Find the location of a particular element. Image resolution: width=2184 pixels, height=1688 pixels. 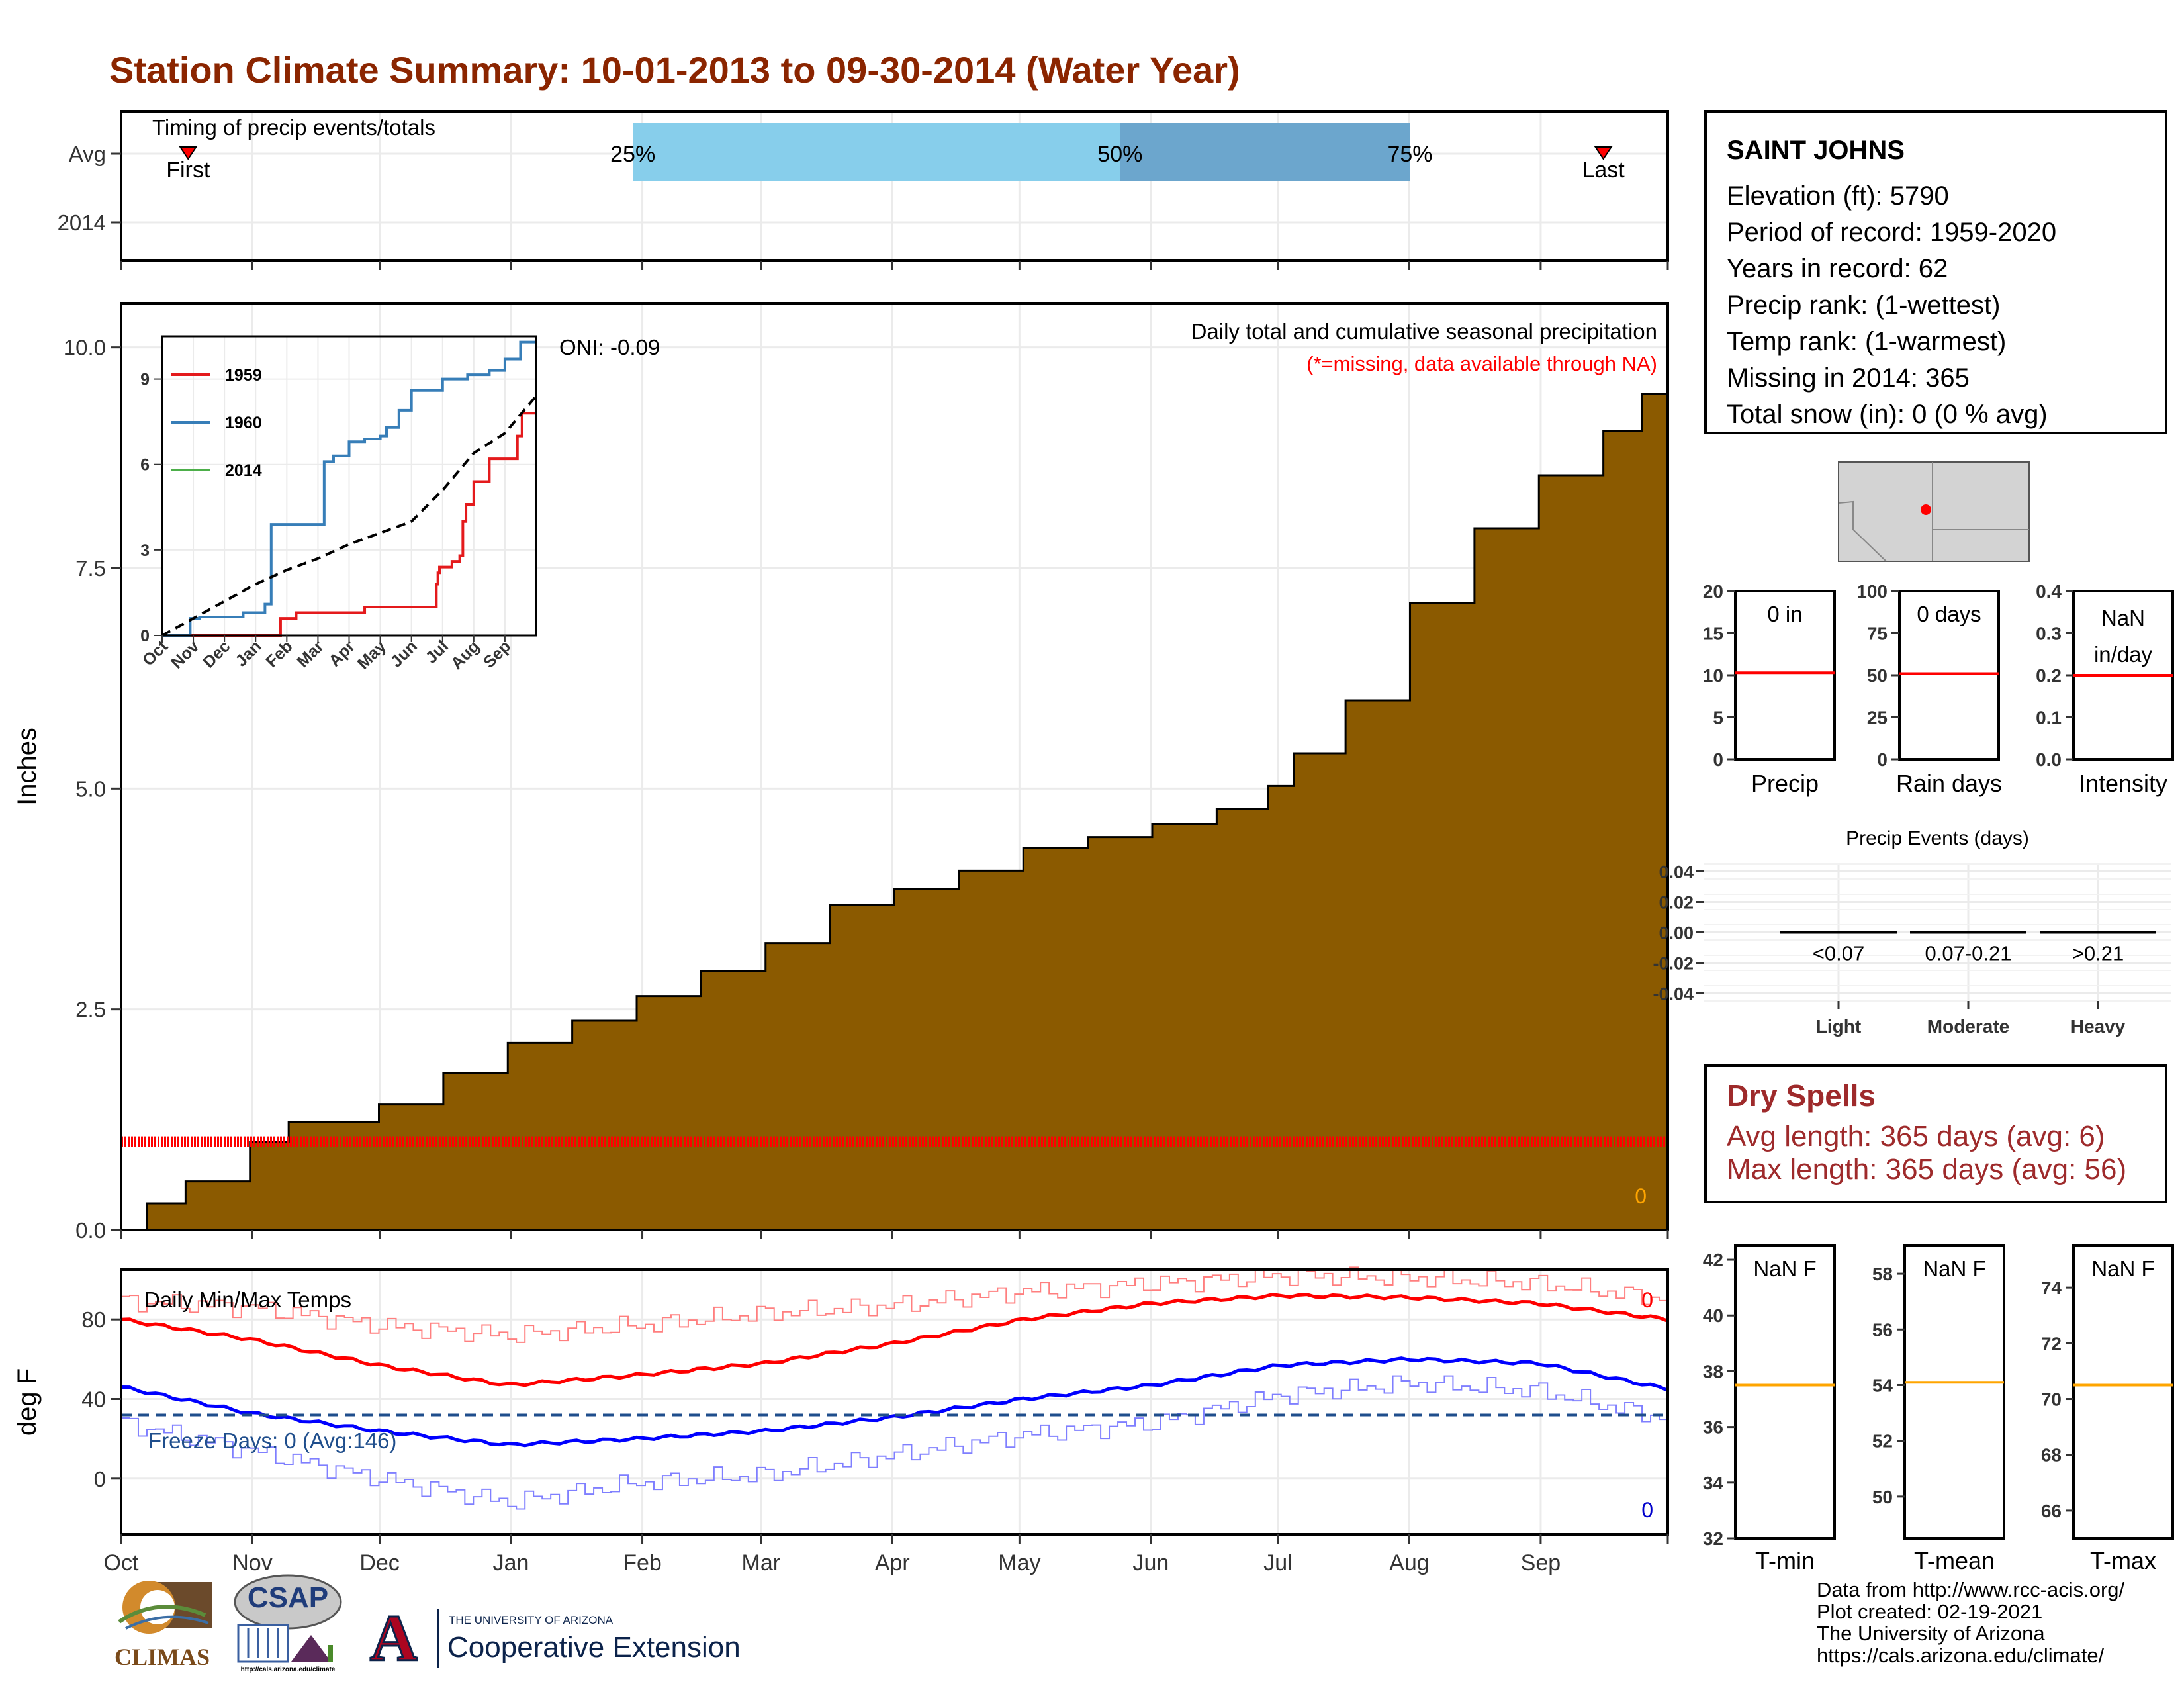

month-label: Mar is located at coordinates (761, 1562).